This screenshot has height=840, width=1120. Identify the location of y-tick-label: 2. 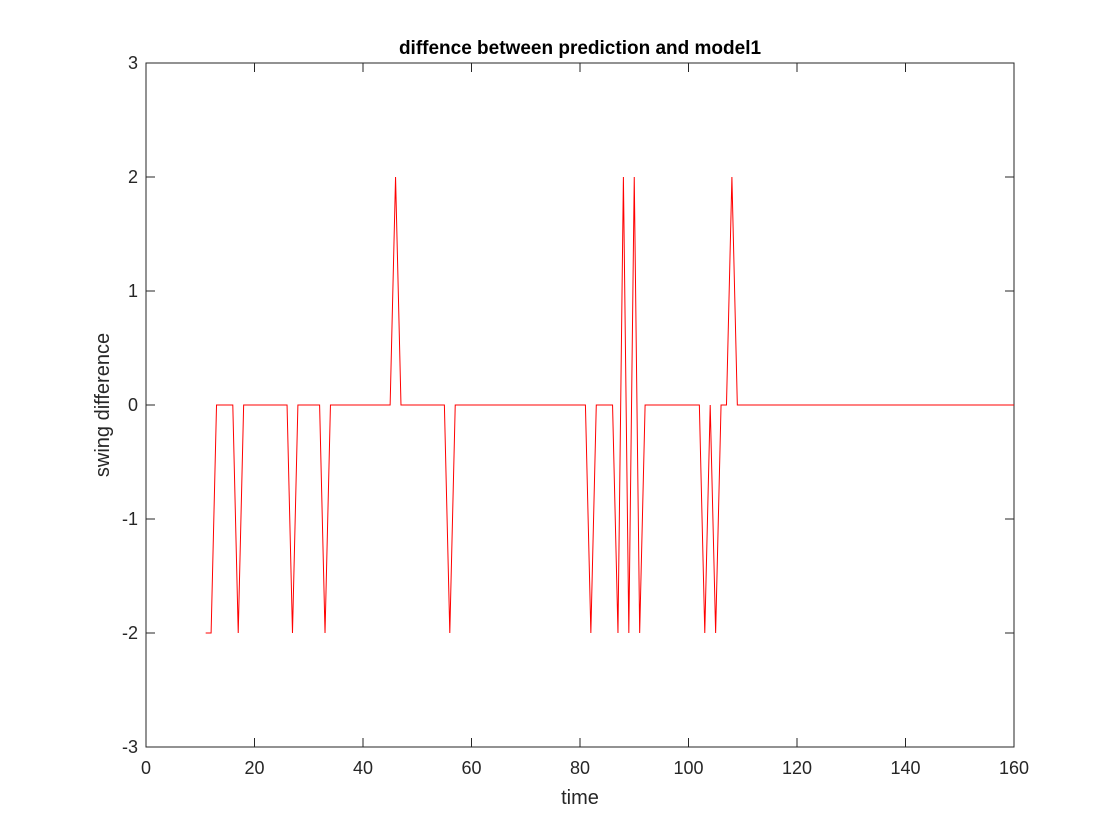
(133, 177).